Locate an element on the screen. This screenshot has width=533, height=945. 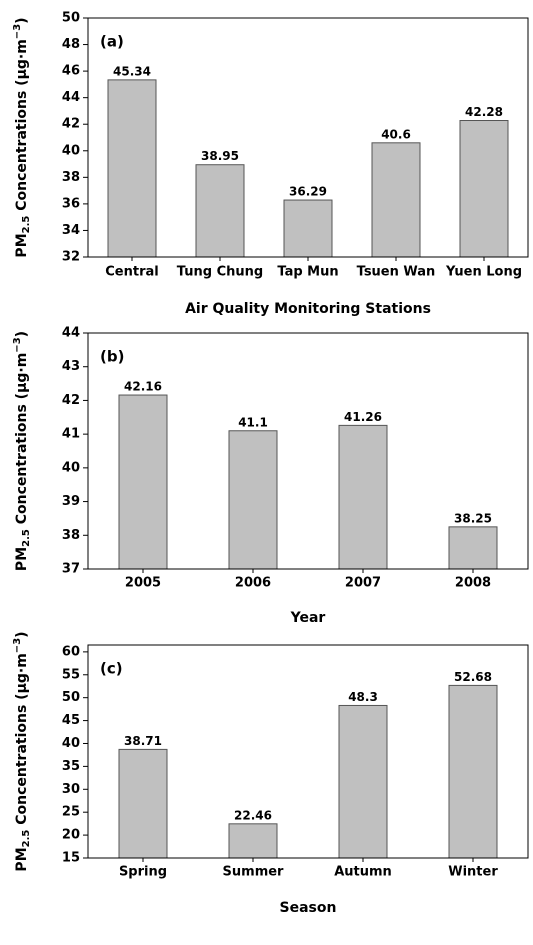
panel-label: (c) is located at coordinates (111, 669).